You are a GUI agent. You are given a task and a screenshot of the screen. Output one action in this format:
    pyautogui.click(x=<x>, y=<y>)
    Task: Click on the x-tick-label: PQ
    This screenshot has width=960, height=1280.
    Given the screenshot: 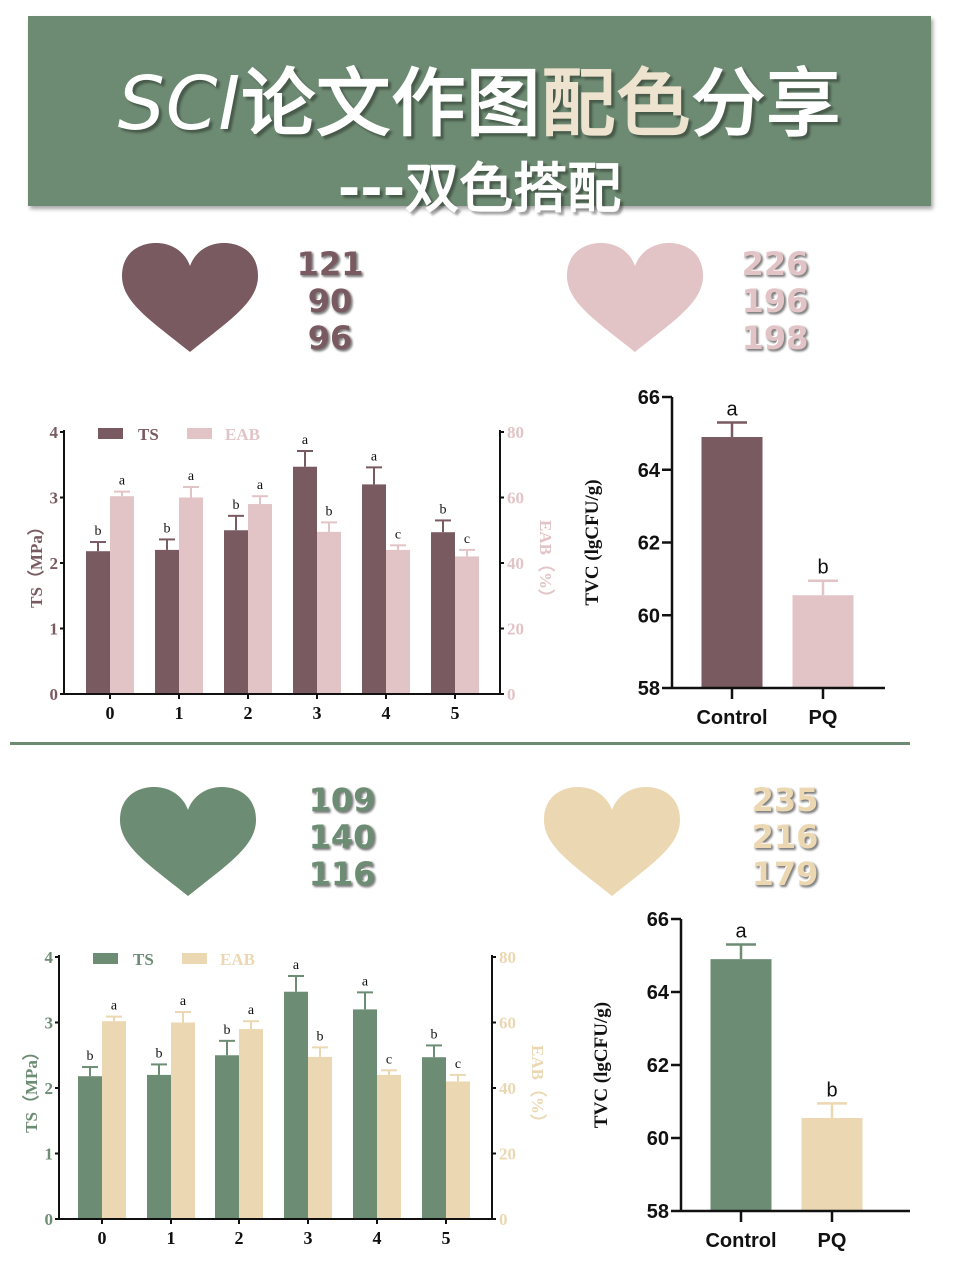 What is the action you would take?
    pyautogui.click(x=832, y=1241)
    